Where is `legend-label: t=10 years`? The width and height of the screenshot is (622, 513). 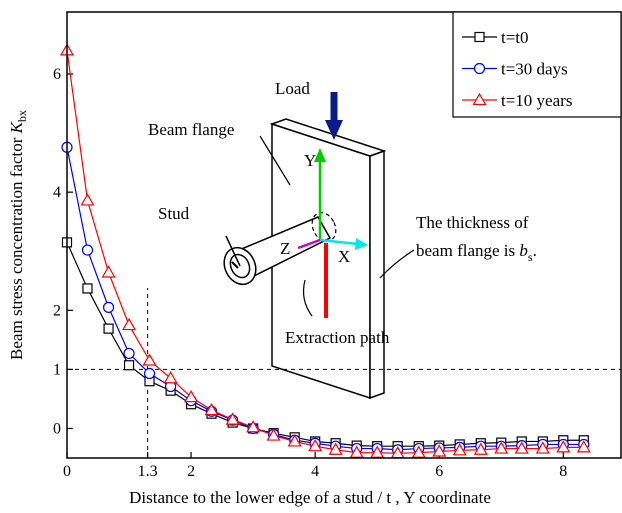
legend-label: t=10 years is located at coordinates (536, 100).